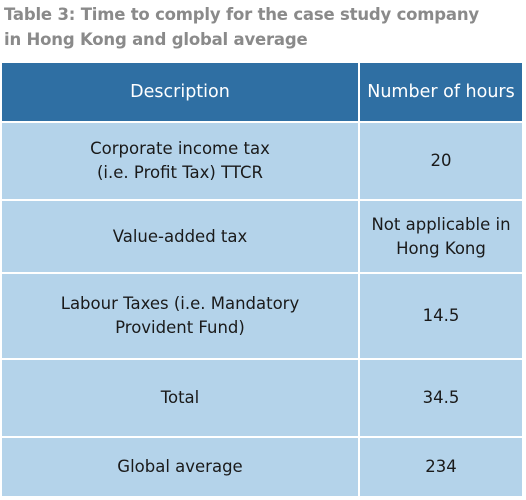 The height and width of the screenshot is (500, 526). Describe the element at coordinates (180, 172) in the screenshot. I see `description-line: (i.e. Profit Tax) TTCR` at that location.